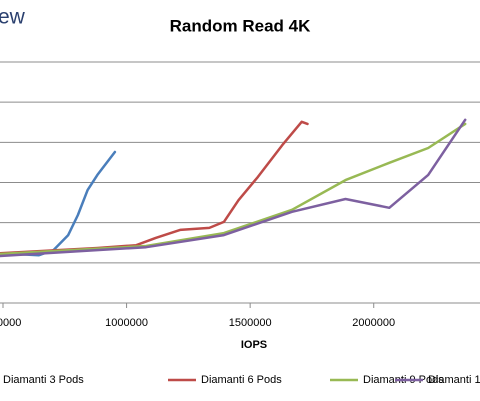 This screenshot has width=480, height=401. What do you see at coordinates (454, 380) in the screenshot?
I see `legend-label: Diamanti 12` at bounding box center [454, 380].